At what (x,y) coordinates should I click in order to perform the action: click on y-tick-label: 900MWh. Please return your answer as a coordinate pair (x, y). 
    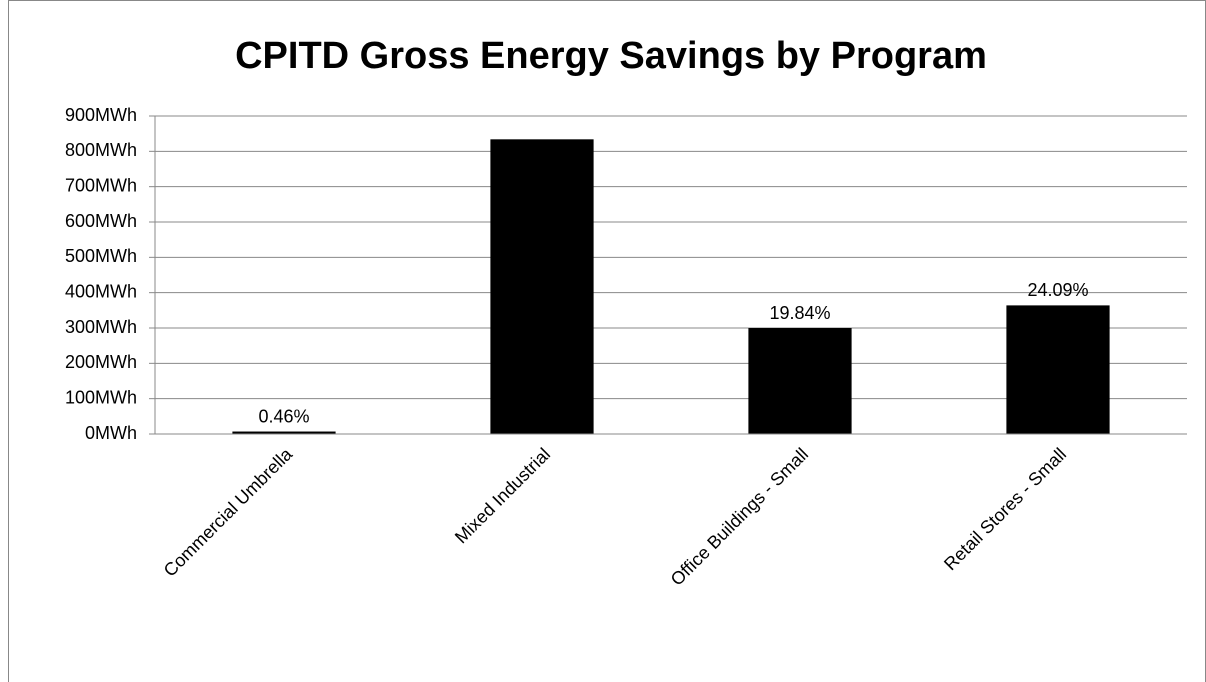
    Looking at the image, I should click on (101, 115).